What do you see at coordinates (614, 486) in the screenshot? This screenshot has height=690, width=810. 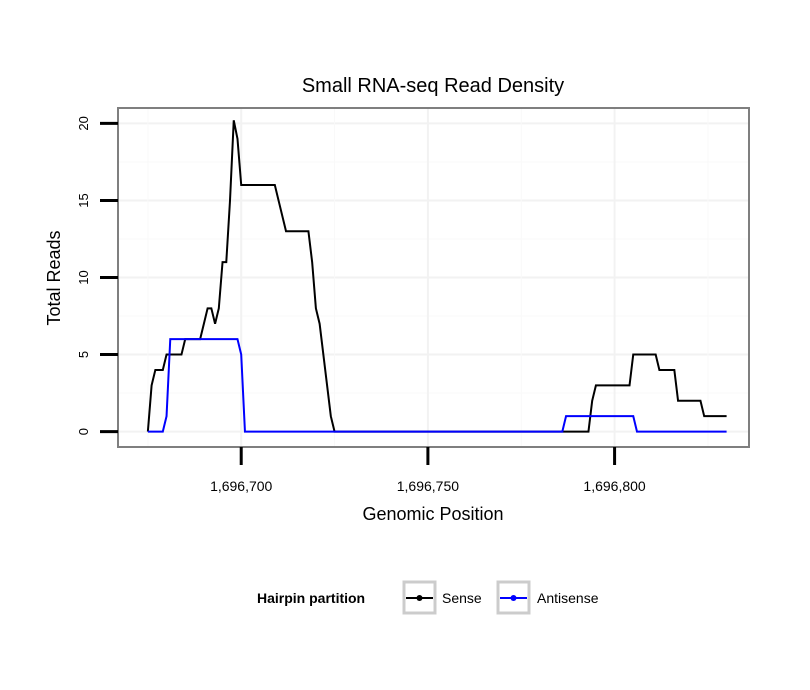 I see `x-tick-label: 1,696,800` at bounding box center [614, 486].